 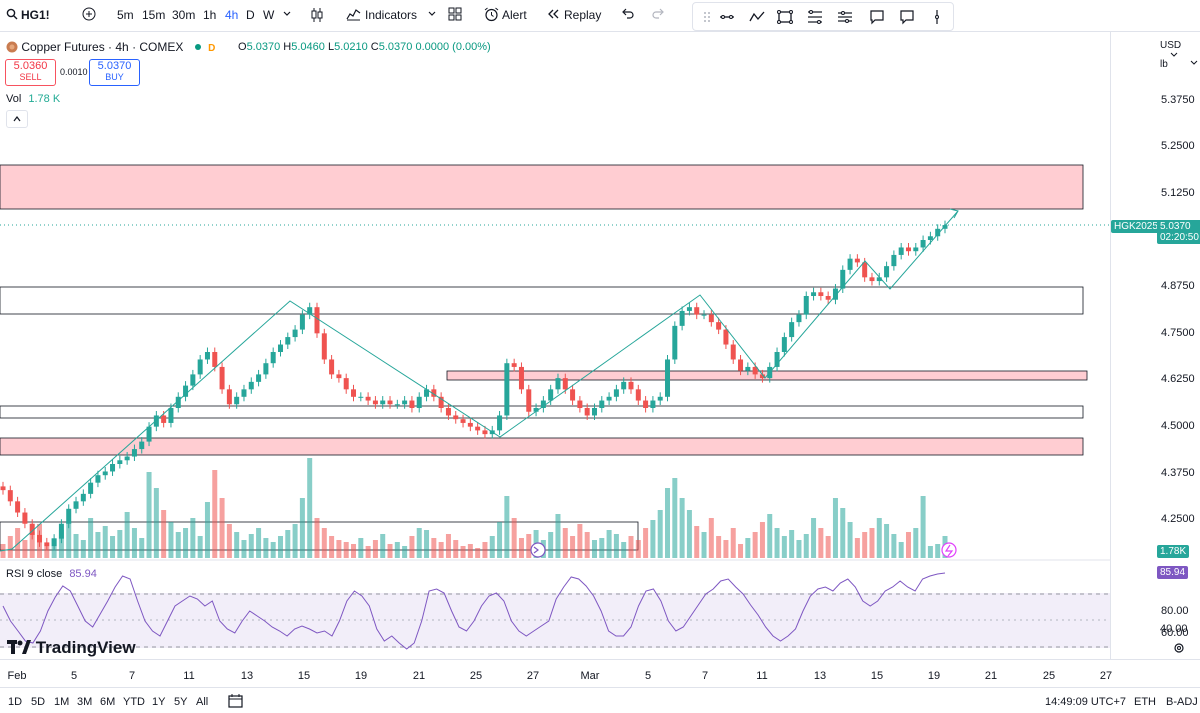 I want to click on comment-icon, so click(x=907, y=17).